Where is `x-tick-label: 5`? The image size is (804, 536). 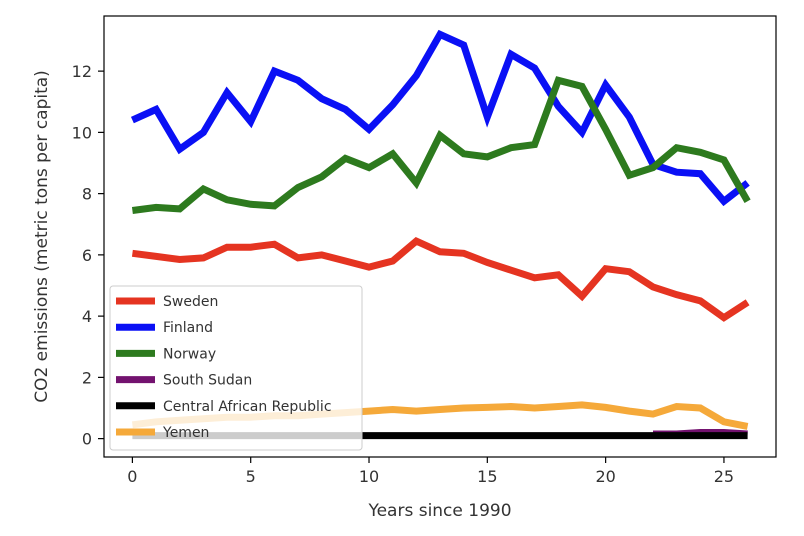
x-tick-label: 5 is located at coordinates (251, 476).